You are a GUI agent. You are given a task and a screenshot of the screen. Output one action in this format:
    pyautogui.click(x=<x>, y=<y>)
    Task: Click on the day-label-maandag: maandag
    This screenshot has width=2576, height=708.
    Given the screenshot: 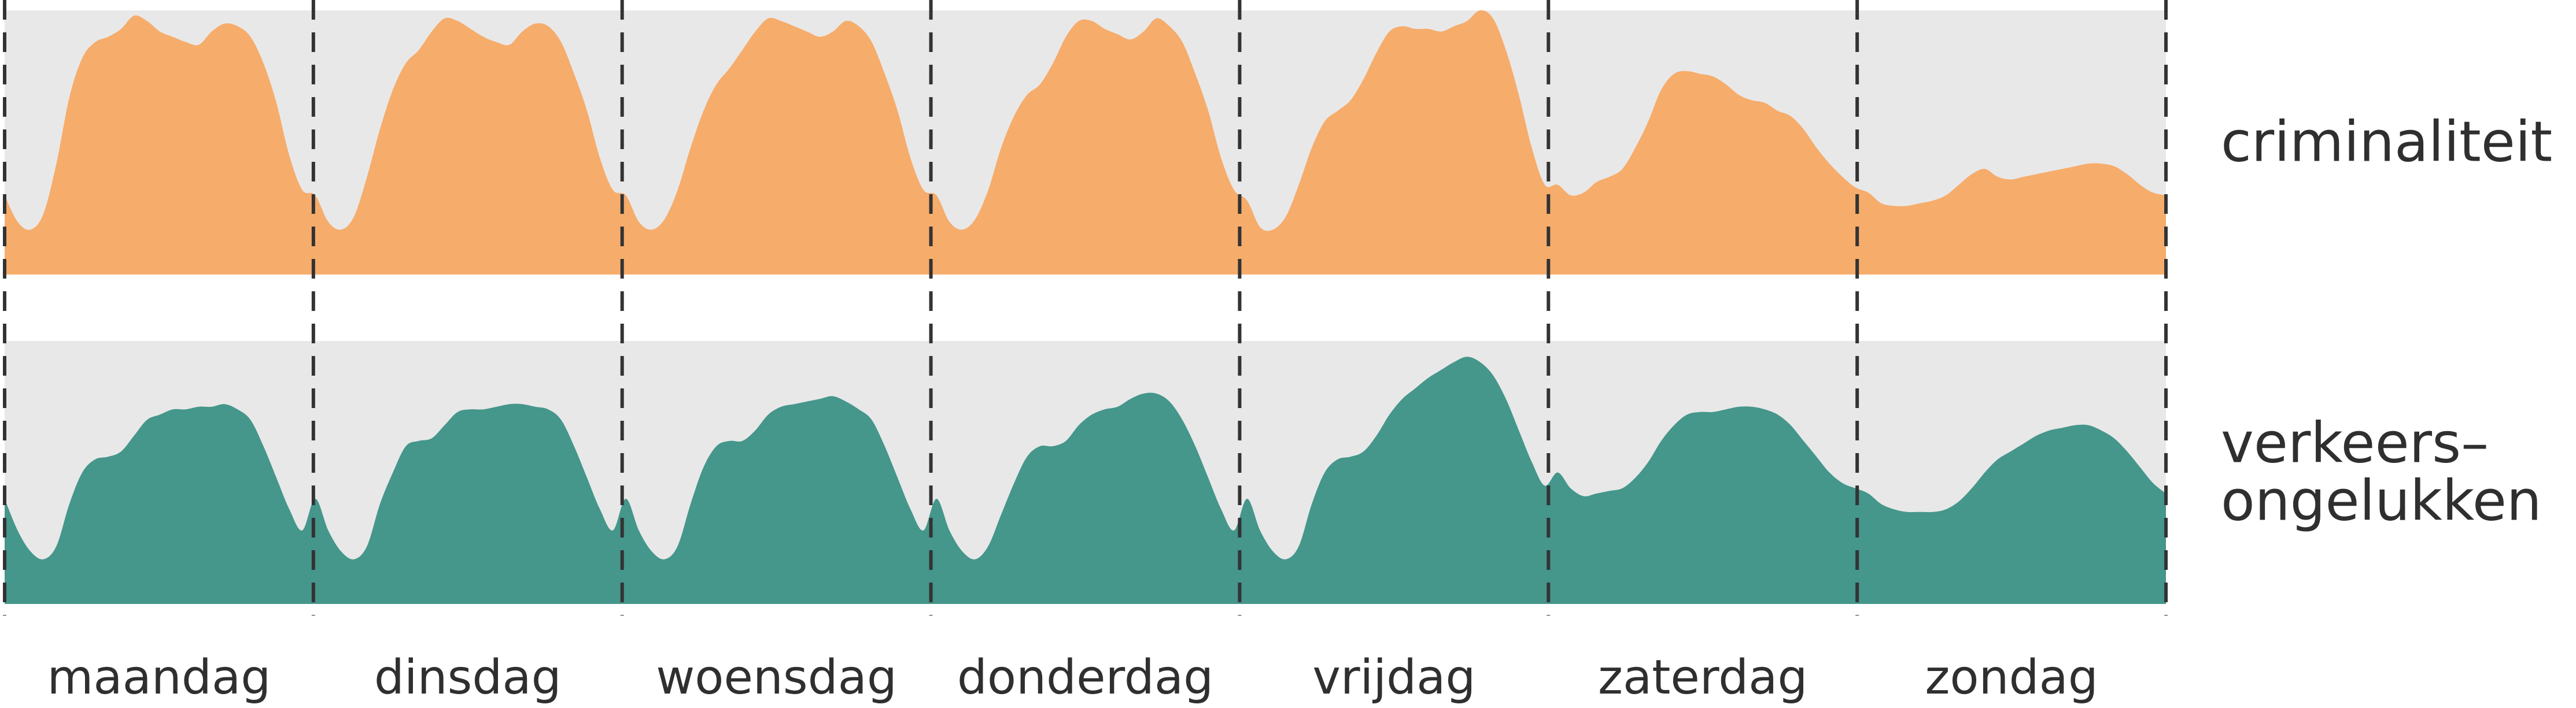 What is the action you would take?
    pyautogui.click(x=159, y=677)
    